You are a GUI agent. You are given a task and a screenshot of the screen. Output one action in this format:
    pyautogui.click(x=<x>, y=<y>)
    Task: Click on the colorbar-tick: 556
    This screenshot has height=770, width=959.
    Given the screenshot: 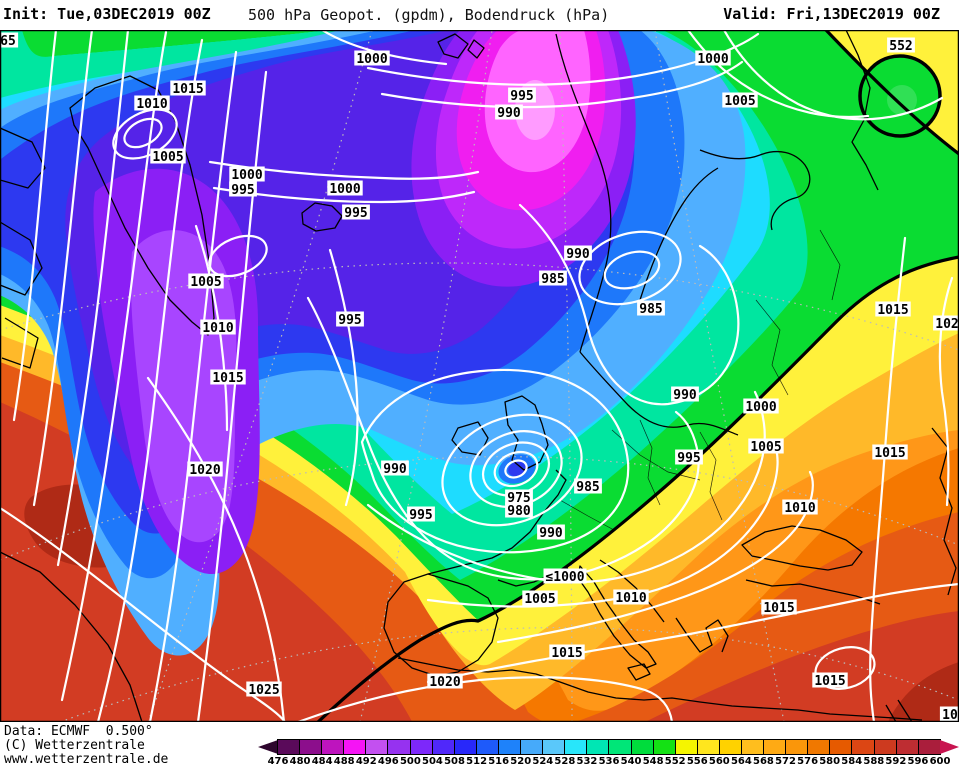 What is the action you would take?
    pyautogui.click(x=697, y=761)
    